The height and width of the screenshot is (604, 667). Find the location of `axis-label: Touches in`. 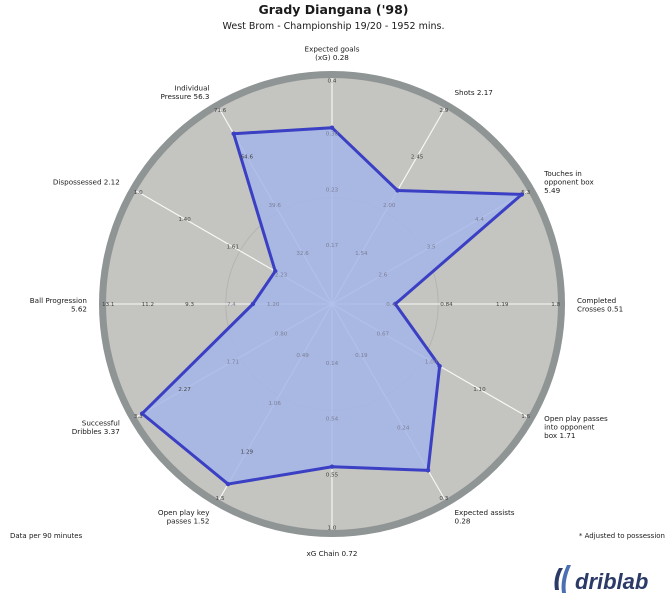

axis-label: Touches in is located at coordinates (562, 173).